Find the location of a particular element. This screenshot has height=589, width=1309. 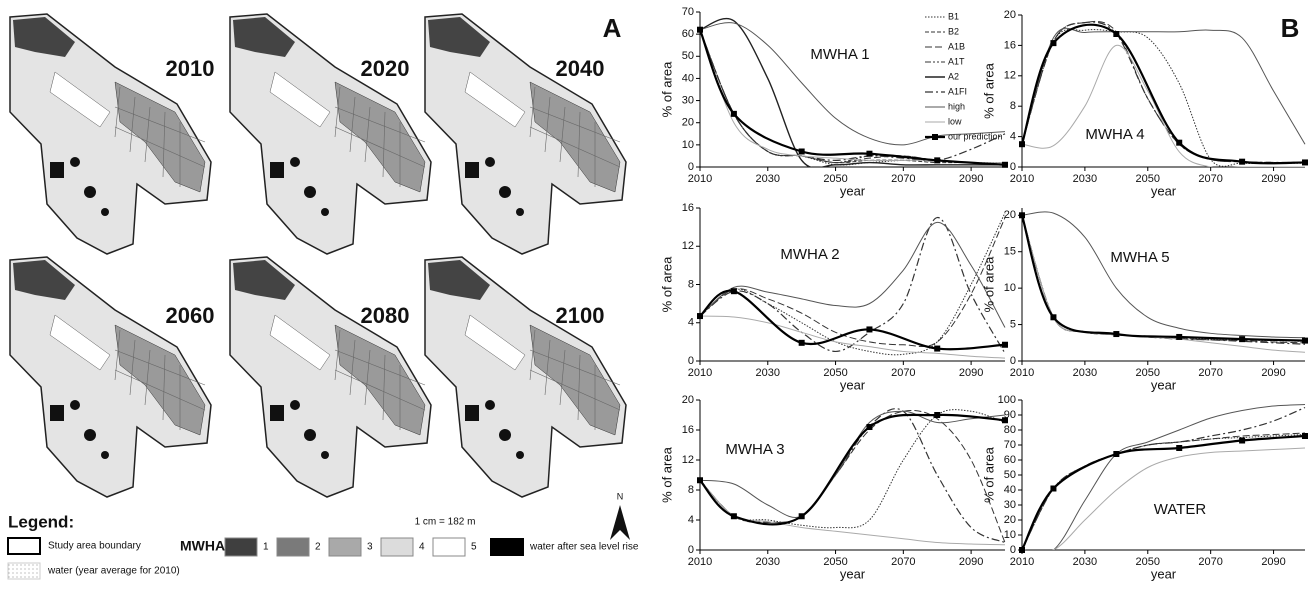

chart-annotation: WATER is located at coordinates (1180, 509).